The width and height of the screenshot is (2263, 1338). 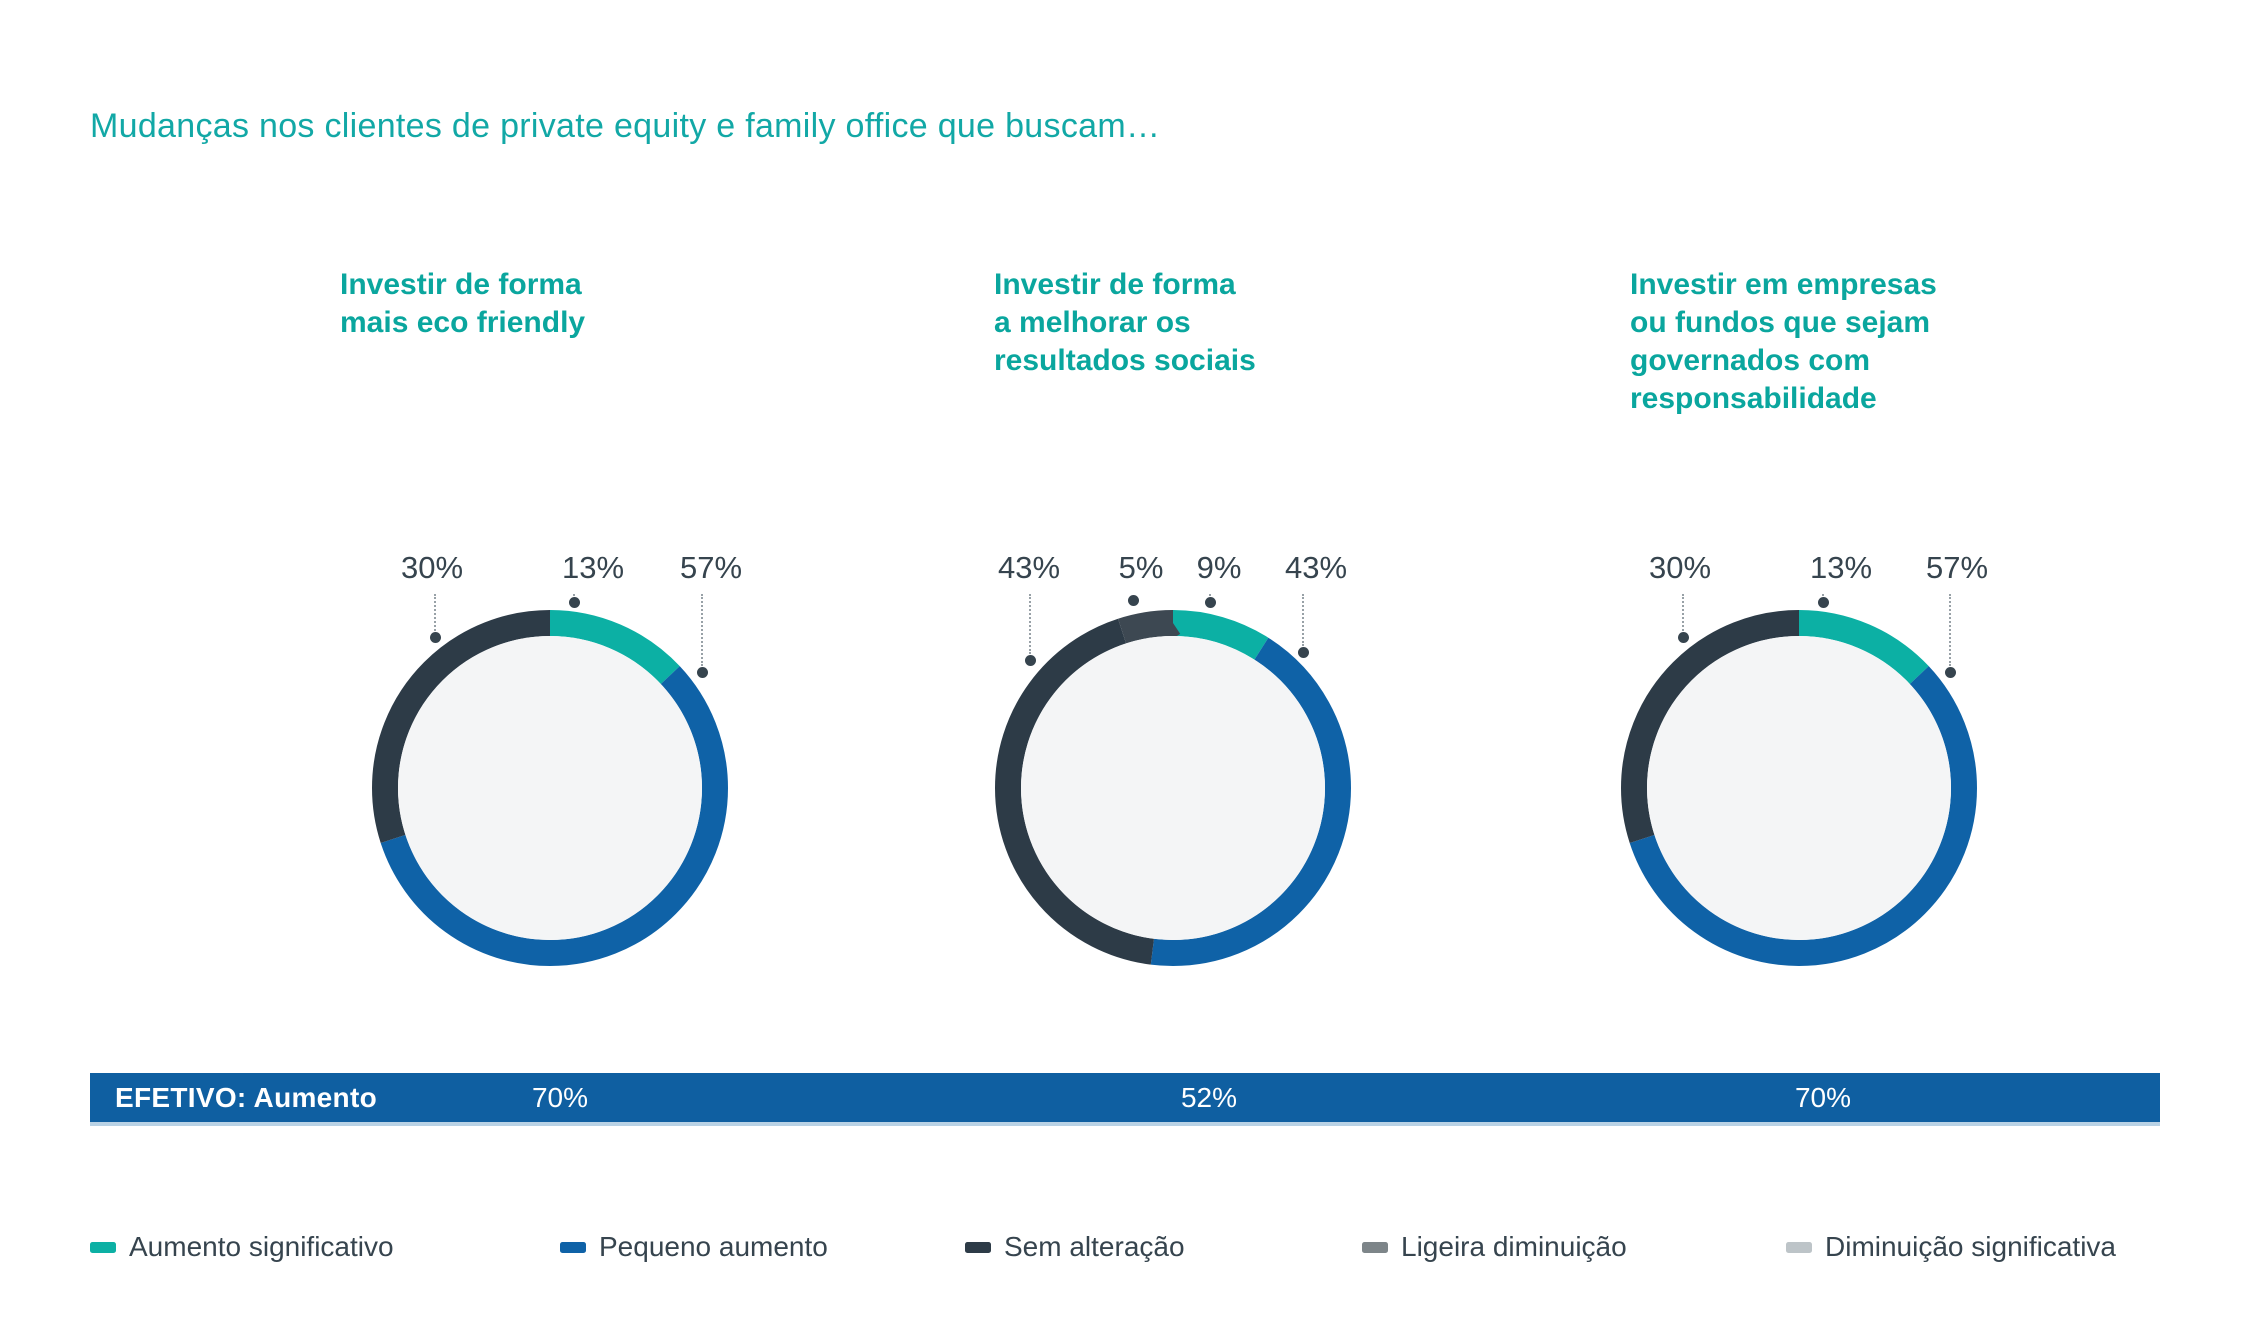 I want to click on effective-bar-label: EFETIVO: Aumento, so click(x=246, y=1097).